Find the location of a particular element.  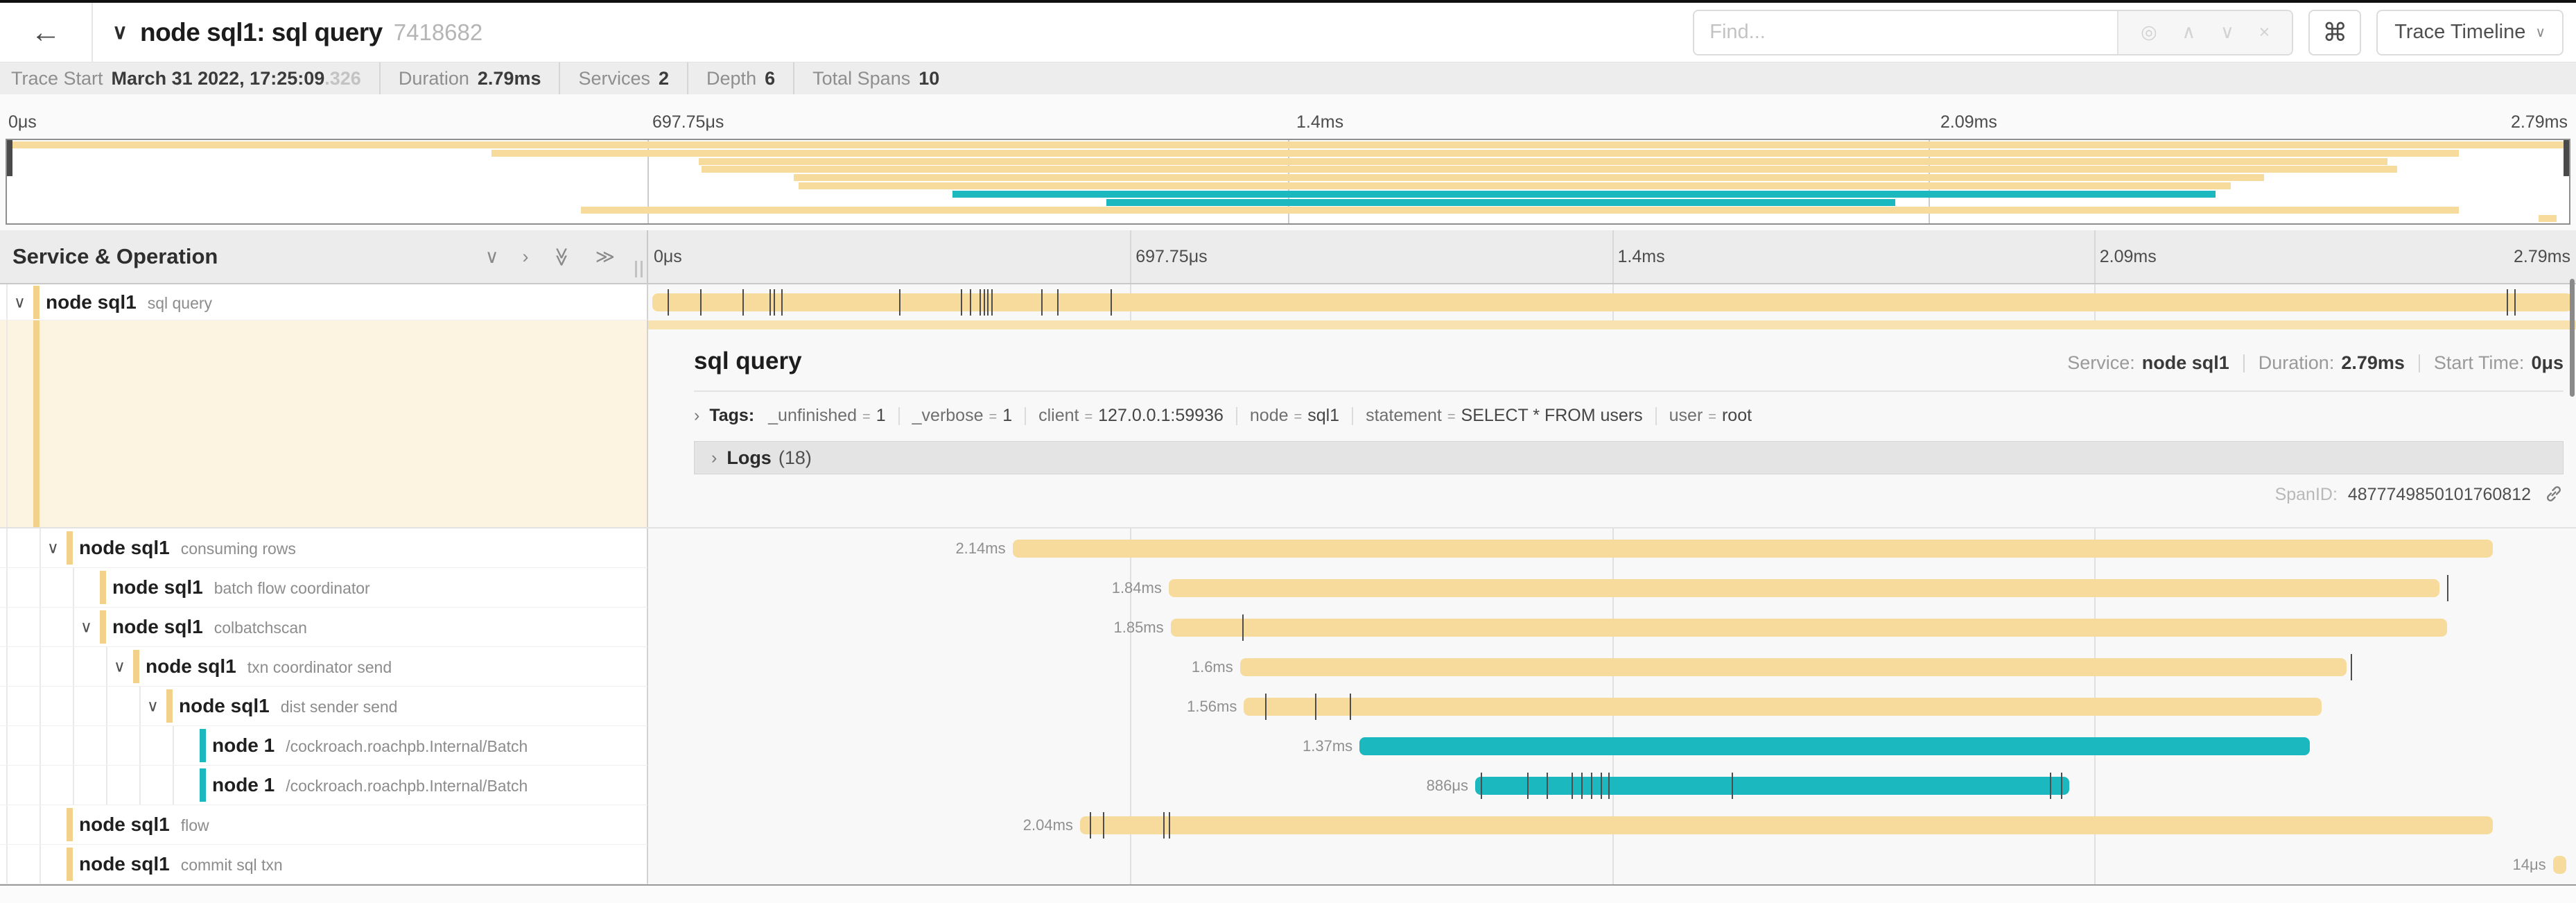

summary-item: Trace Start March 31 2022, 17:25:09.326 is located at coordinates (189, 78).